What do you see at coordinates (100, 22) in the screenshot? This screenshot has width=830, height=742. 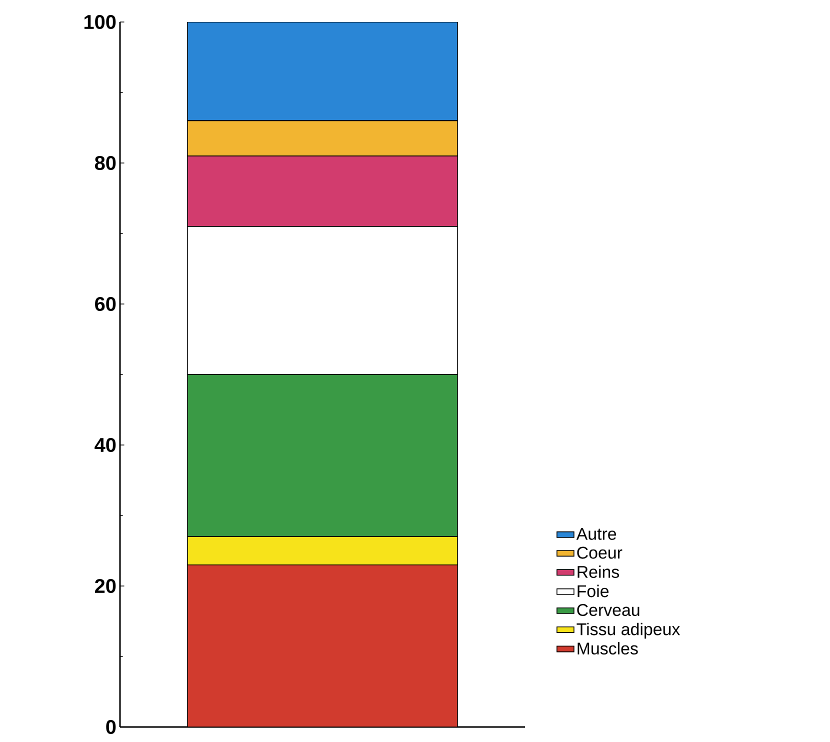 I see `y-tick-label: 100` at bounding box center [100, 22].